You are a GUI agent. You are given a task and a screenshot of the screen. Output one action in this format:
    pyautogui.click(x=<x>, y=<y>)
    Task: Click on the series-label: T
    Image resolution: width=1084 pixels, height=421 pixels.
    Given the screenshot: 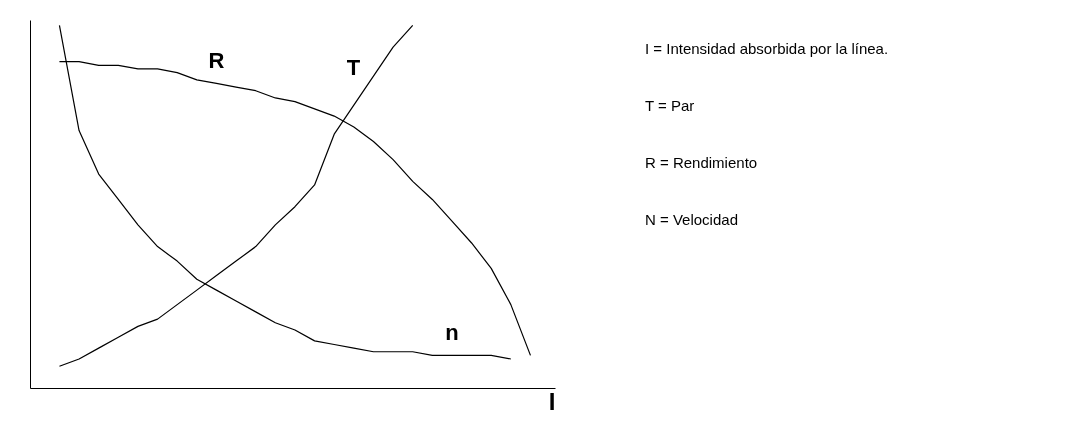 What is the action you would take?
    pyautogui.click(x=353, y=68)
    